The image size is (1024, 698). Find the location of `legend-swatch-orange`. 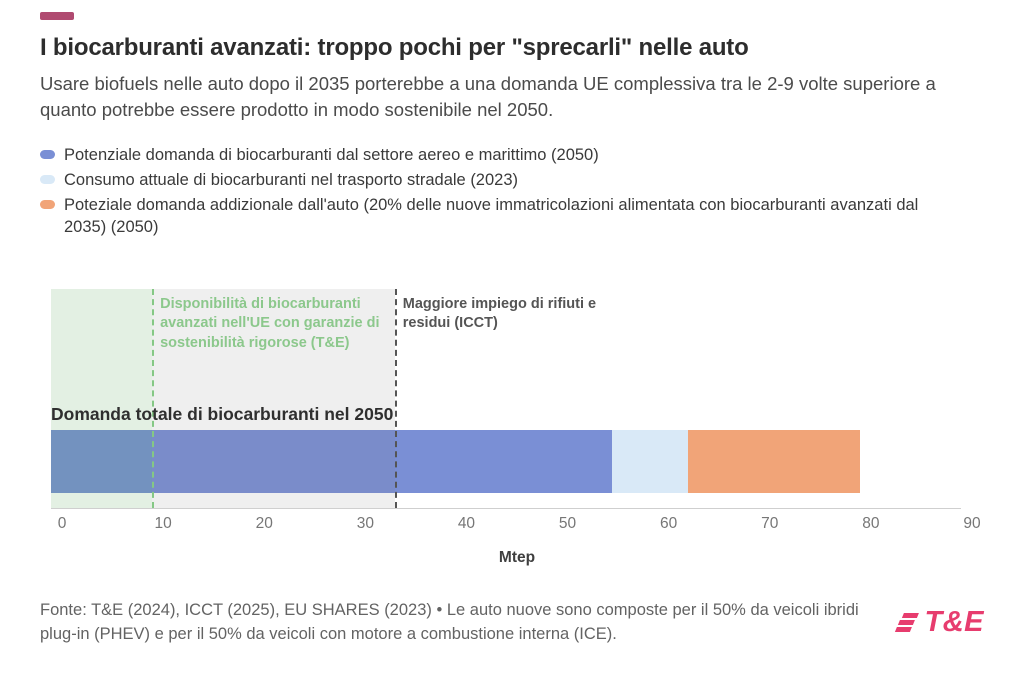

legend-swatch-orange is located at coordinates (47, 205).